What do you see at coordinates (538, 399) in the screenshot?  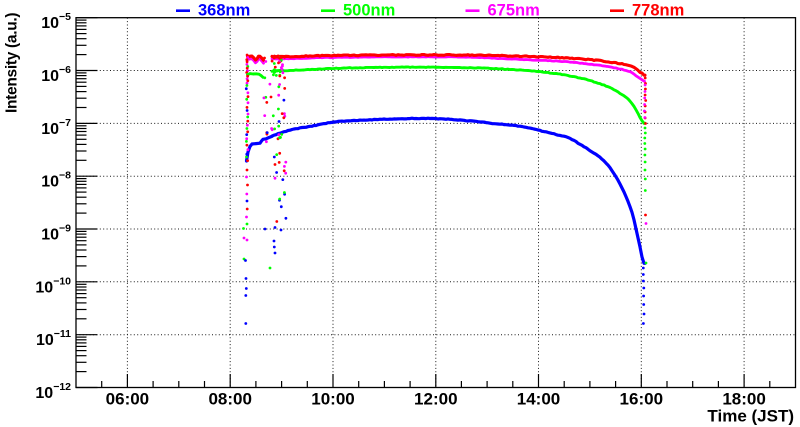 I see `svg-text: 14:00` at bounding box center [538, 399].